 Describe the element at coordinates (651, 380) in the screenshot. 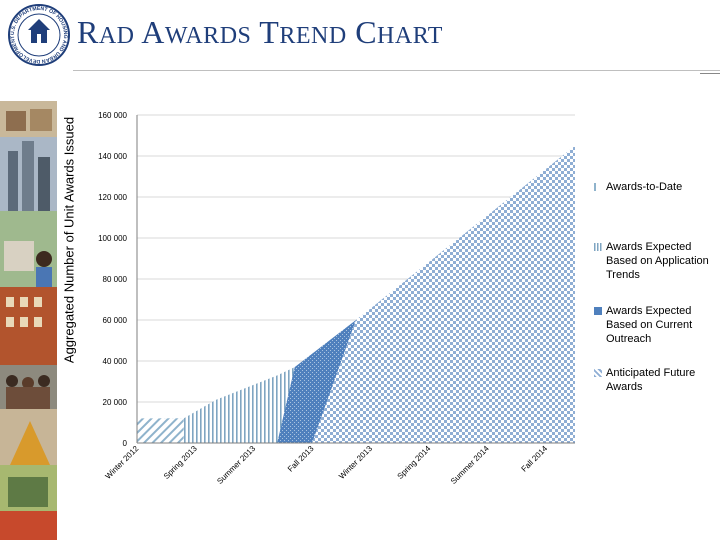

I see `legend-label-future-awards: Anticipated Future Awards` at that location.